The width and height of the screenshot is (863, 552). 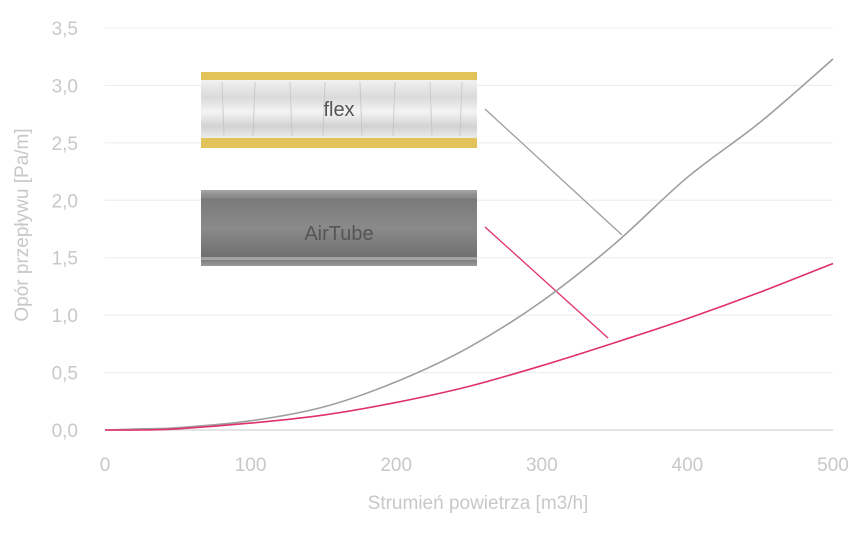 What do you see at coordinates (65, 374) in the screenshot?
I see `y-tick-label: 0,5` at bounding box center [65, 374].